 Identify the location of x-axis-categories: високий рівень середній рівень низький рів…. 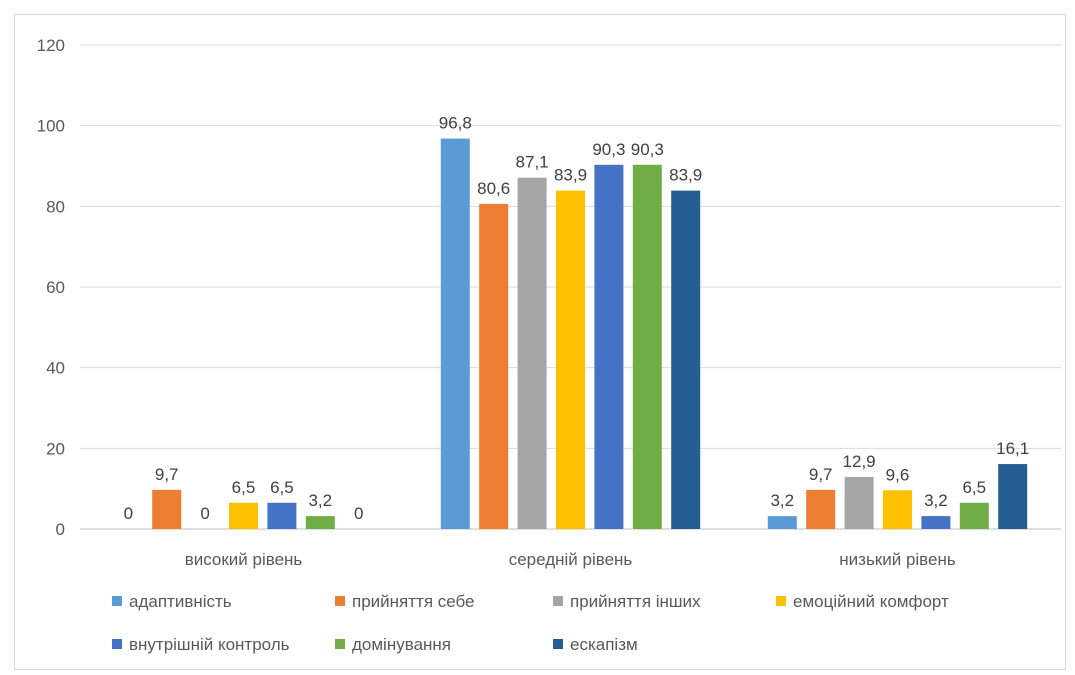
(570, 559).